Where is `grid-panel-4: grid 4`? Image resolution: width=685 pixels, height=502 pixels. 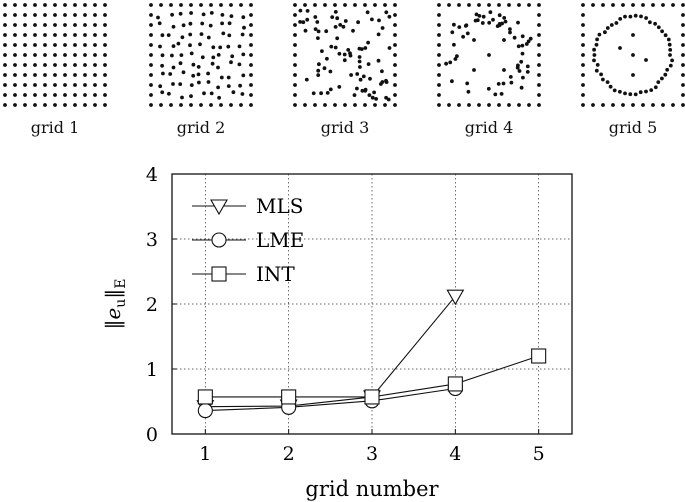
grid-panel-4: grid 4 is located at coordinates (489, 70).